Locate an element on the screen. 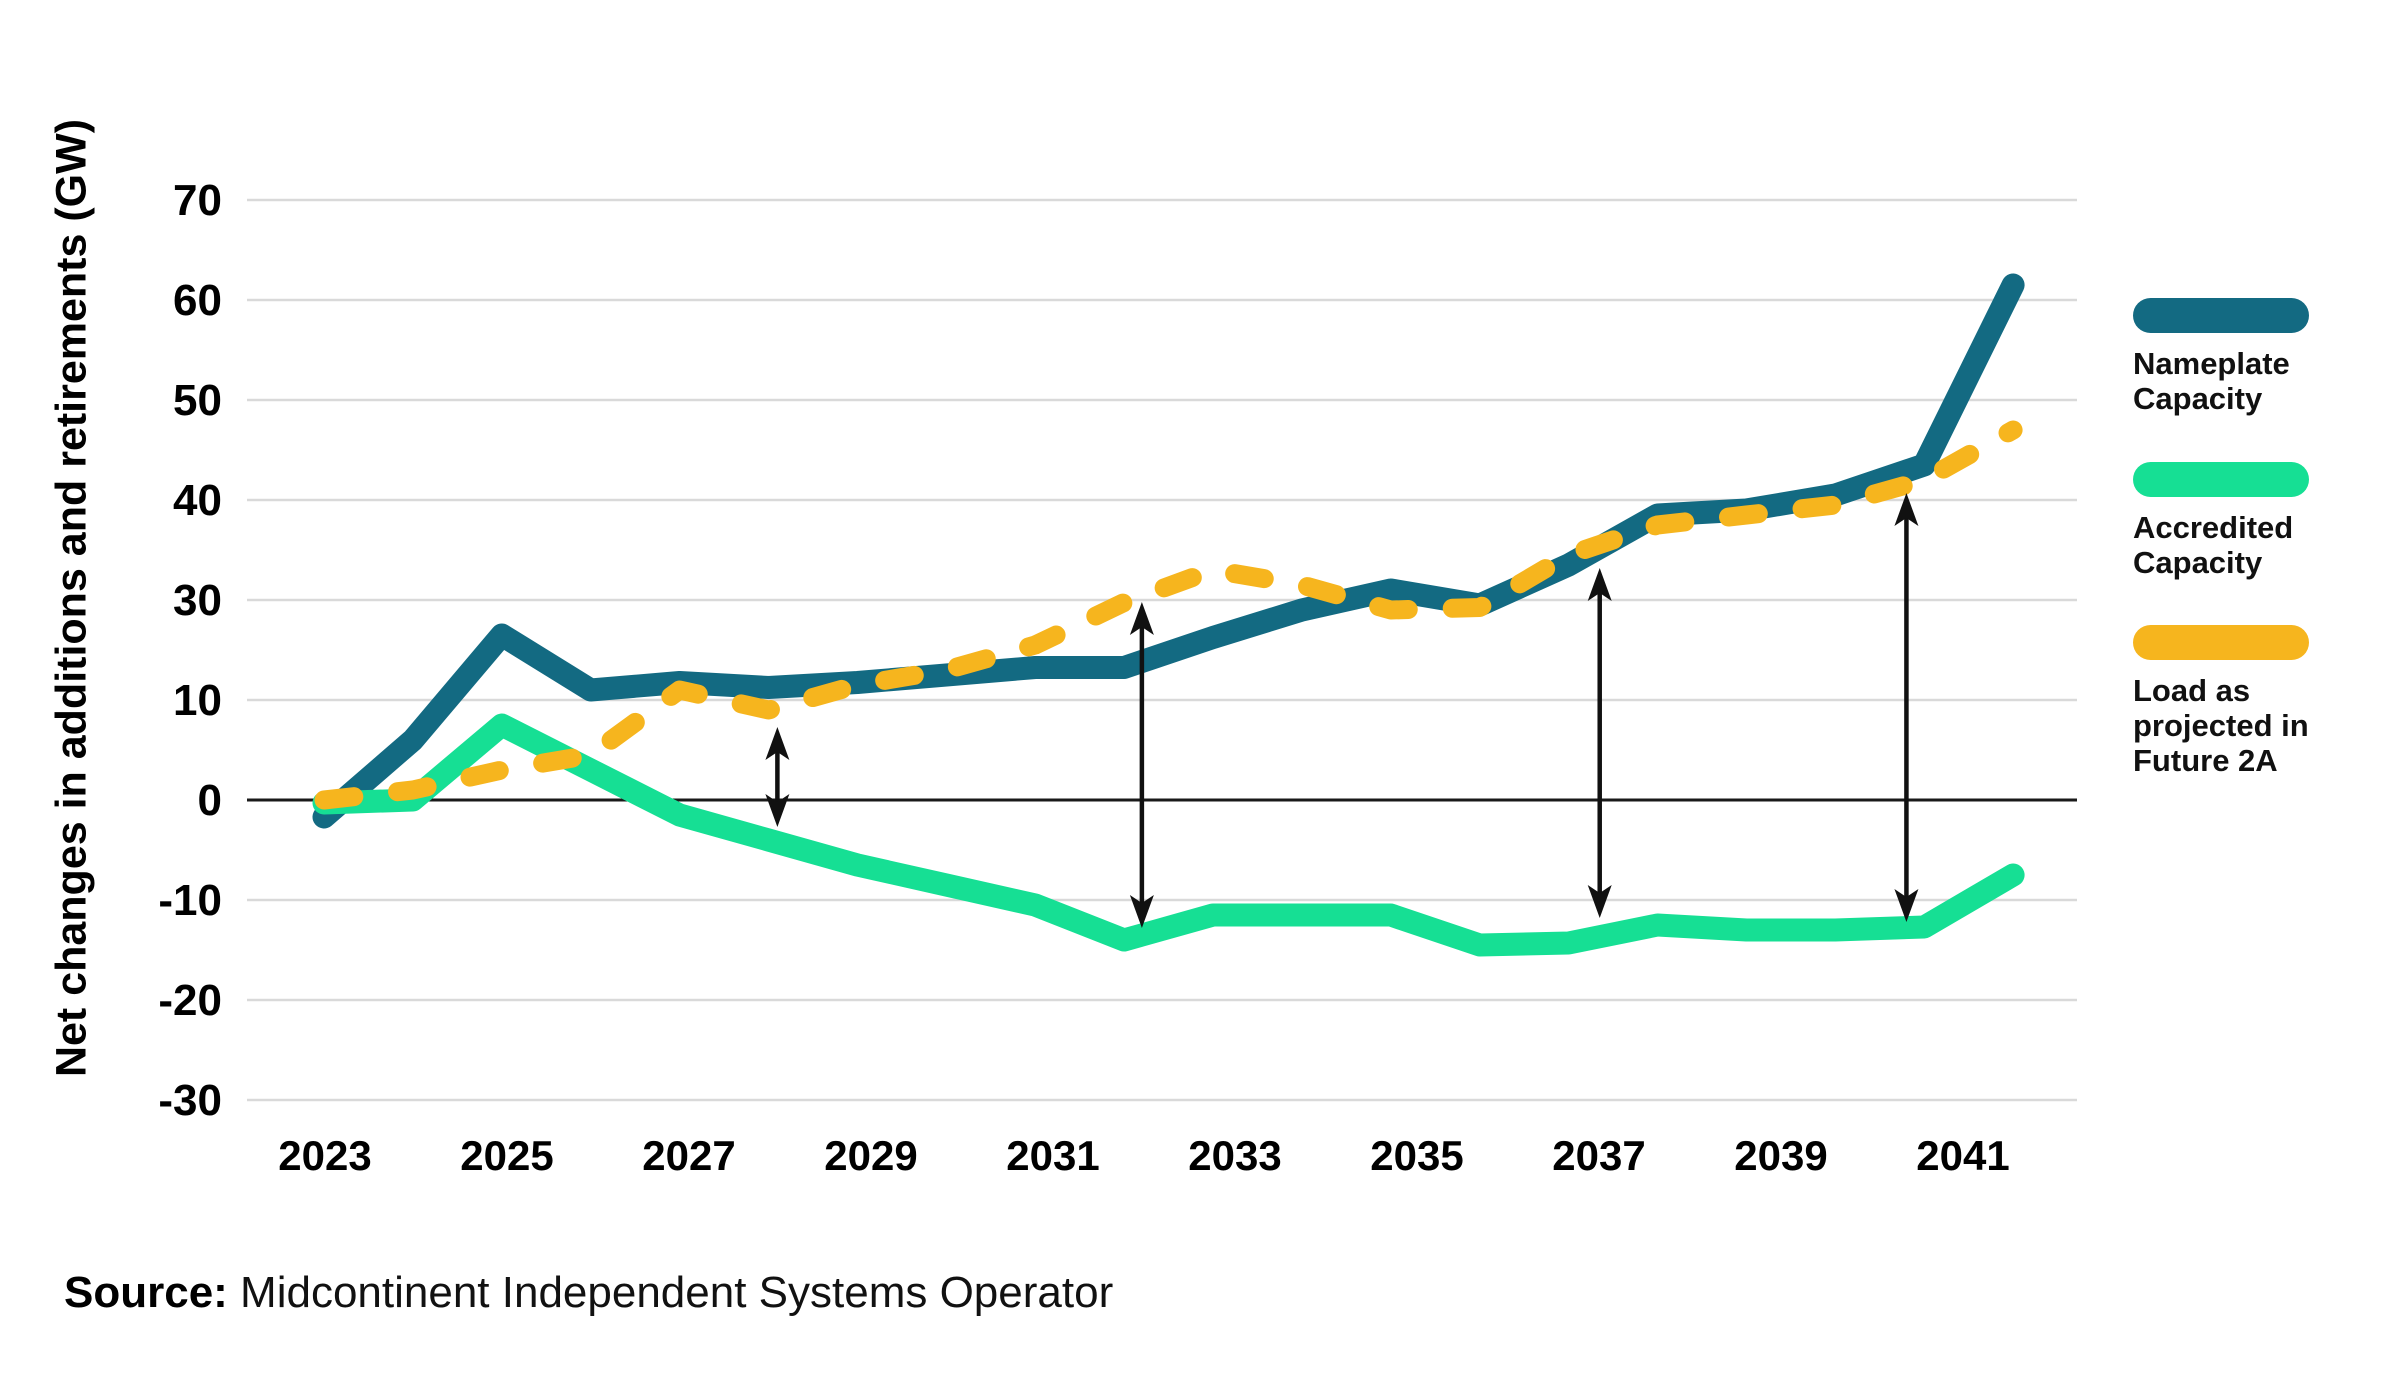 This screenshot has width=2400, height=1385. y-tick-label: 10 is located at coordinates (197, 700).